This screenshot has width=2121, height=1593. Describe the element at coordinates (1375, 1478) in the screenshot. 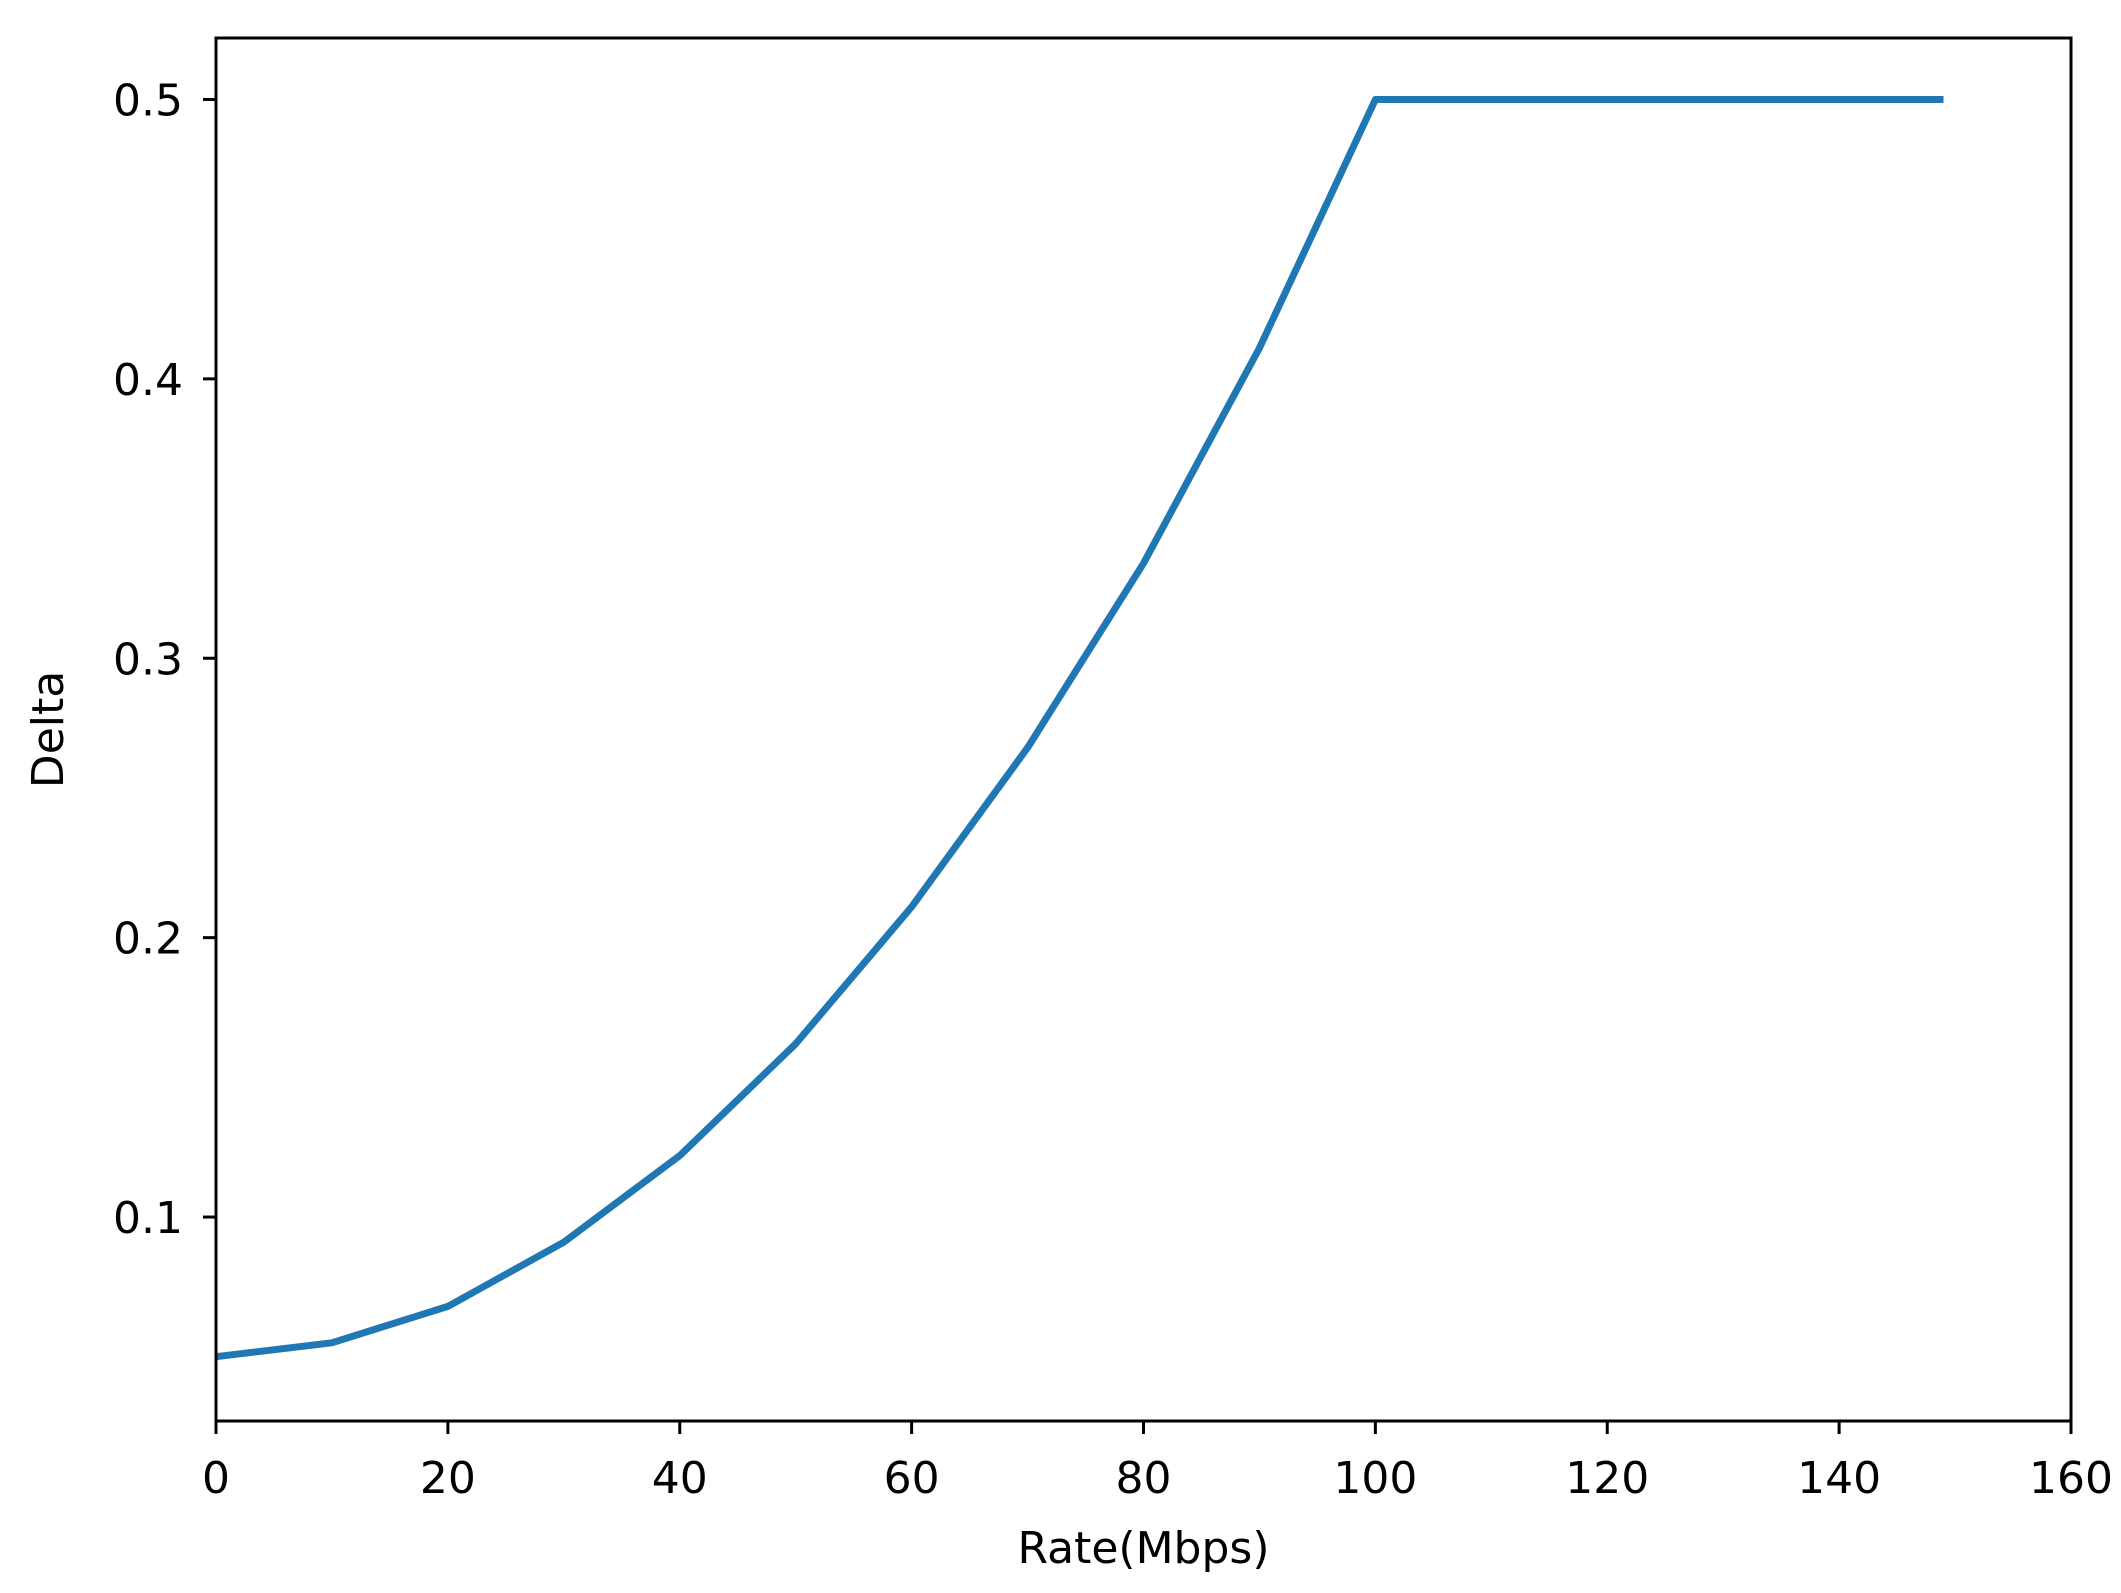

I see `x-tick-label: 100` at that location.